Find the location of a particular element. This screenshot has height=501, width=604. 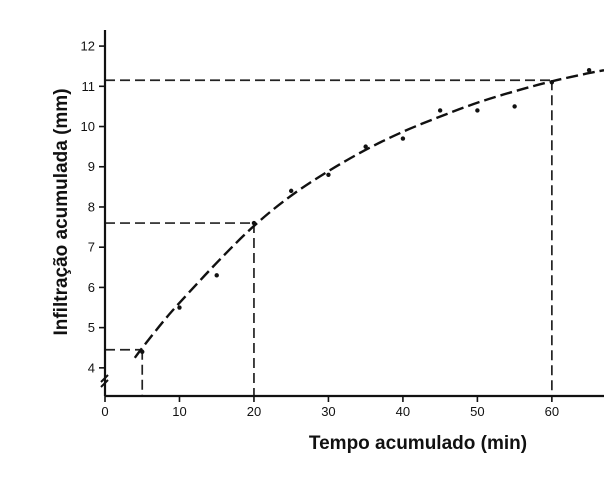

y-axis-title: Infiltração acumulada (mm) is located at coordinates (61, 211).